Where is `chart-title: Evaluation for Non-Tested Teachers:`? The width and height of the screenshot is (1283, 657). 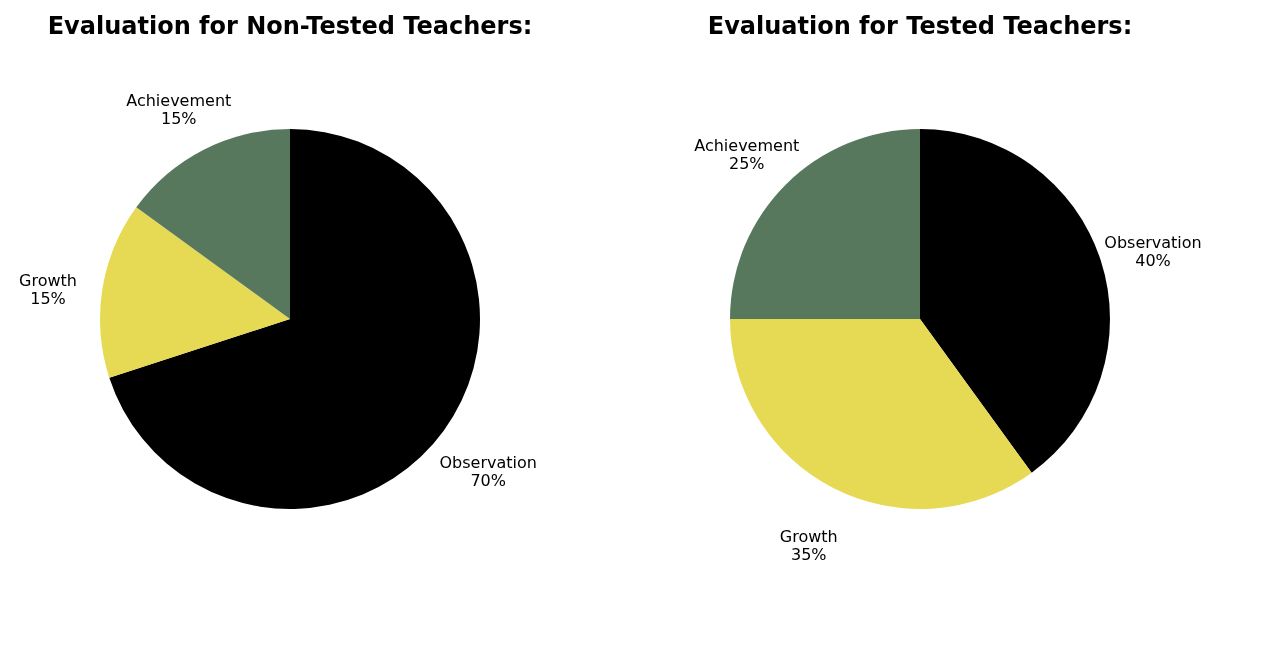 chart-title: Evaluation for Non-Tested Teachers: is located at coordinates (290, 26).